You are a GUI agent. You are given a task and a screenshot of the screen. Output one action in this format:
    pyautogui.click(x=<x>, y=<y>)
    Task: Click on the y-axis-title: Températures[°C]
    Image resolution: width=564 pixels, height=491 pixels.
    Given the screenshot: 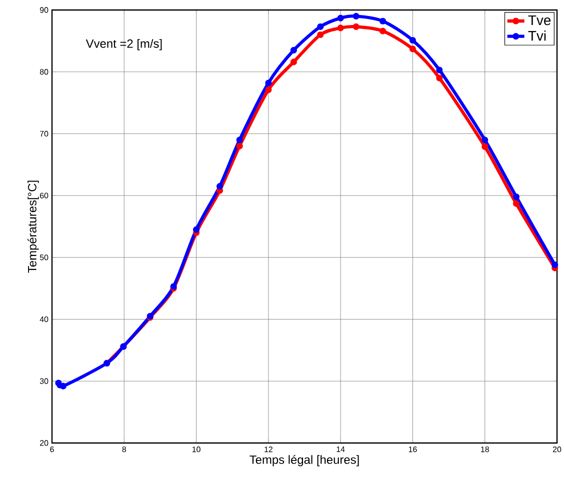 What is the action you would take?
    pyautogui.click(x=33, y=226)
    